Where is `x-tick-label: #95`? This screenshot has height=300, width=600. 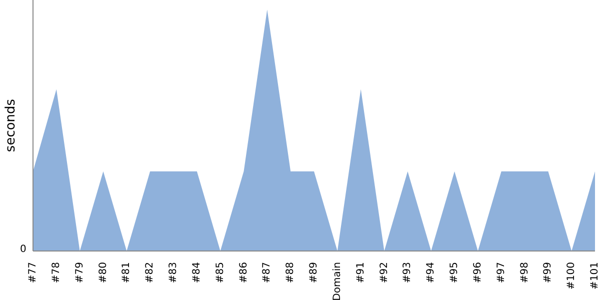 x-tick-label: #95 is located at coordinates (454, 273).